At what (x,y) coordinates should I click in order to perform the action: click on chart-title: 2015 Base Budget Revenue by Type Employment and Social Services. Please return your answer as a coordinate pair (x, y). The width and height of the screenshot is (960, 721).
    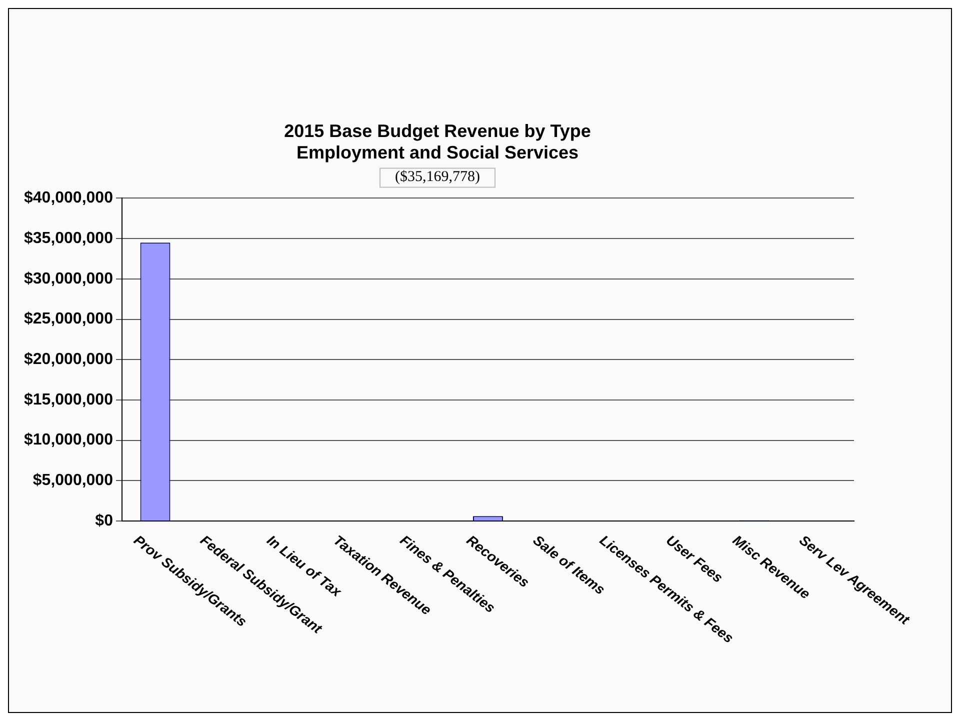
    Looking at the image, I should click on (437, 141).